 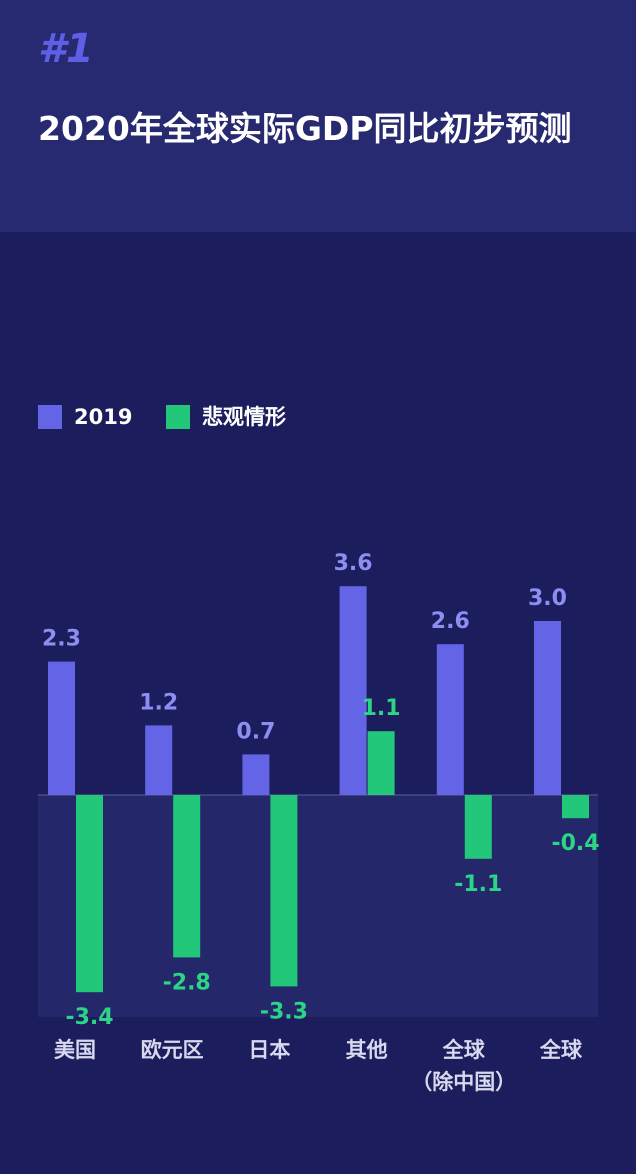 I want to click on legend-label: 悲观情形, so click(x=244, y=417).